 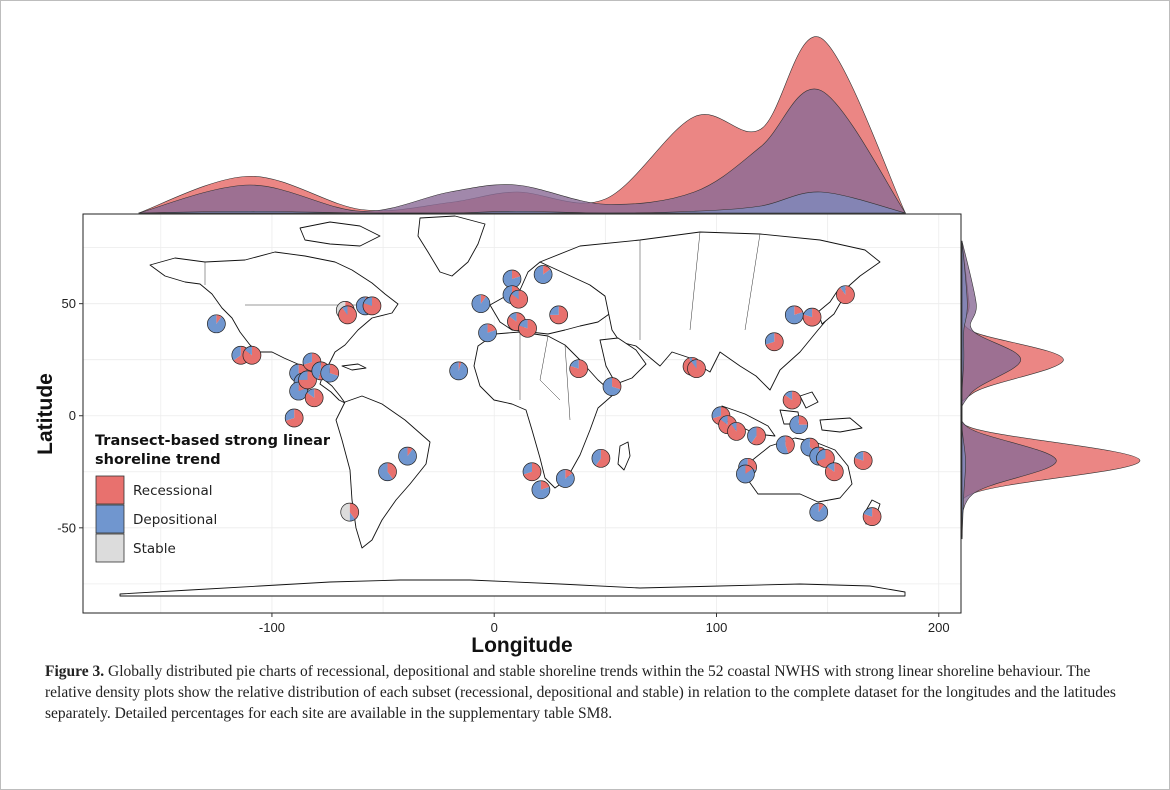 I want to click on legend-label-stable: Stable, so click(x=154, y=549).